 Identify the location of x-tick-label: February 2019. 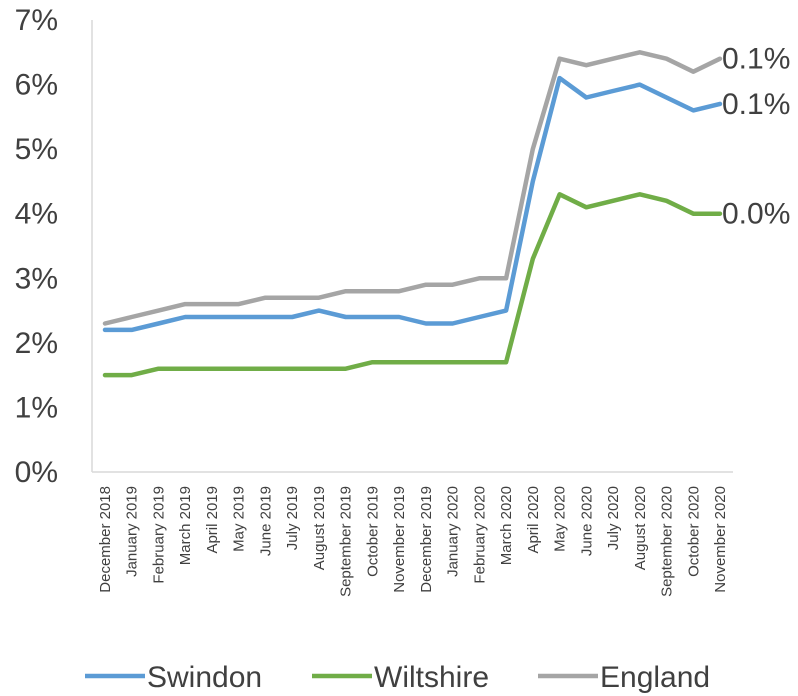
(158, 535).